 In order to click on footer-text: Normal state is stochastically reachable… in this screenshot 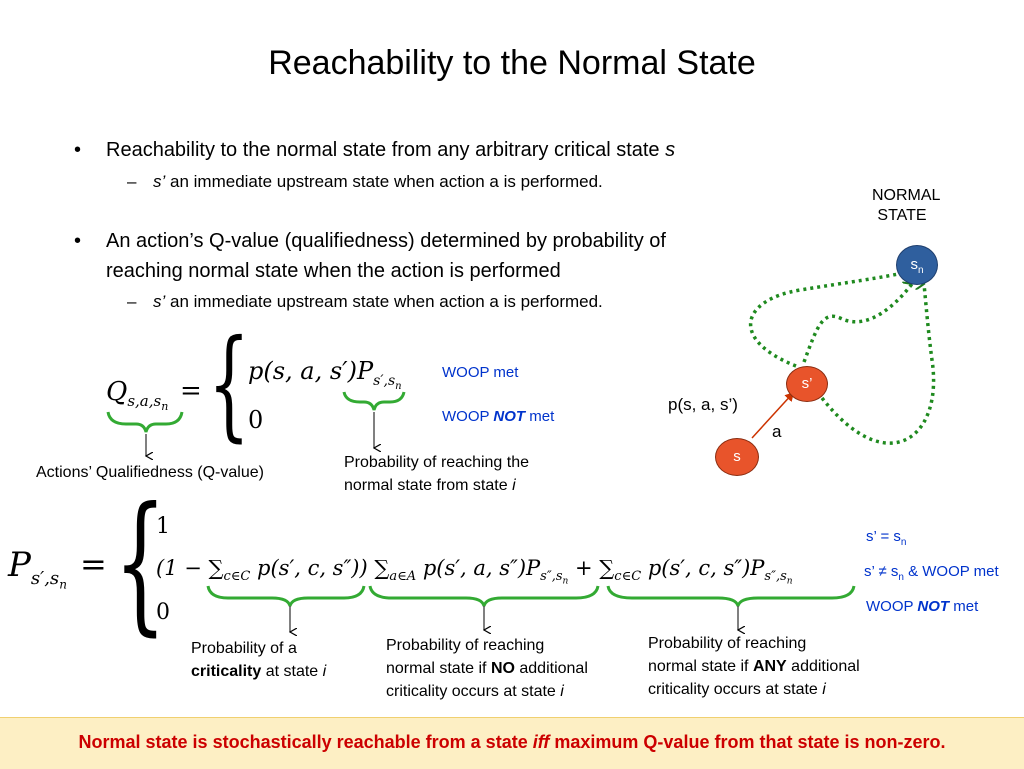, I will do `click(512, 742)`.